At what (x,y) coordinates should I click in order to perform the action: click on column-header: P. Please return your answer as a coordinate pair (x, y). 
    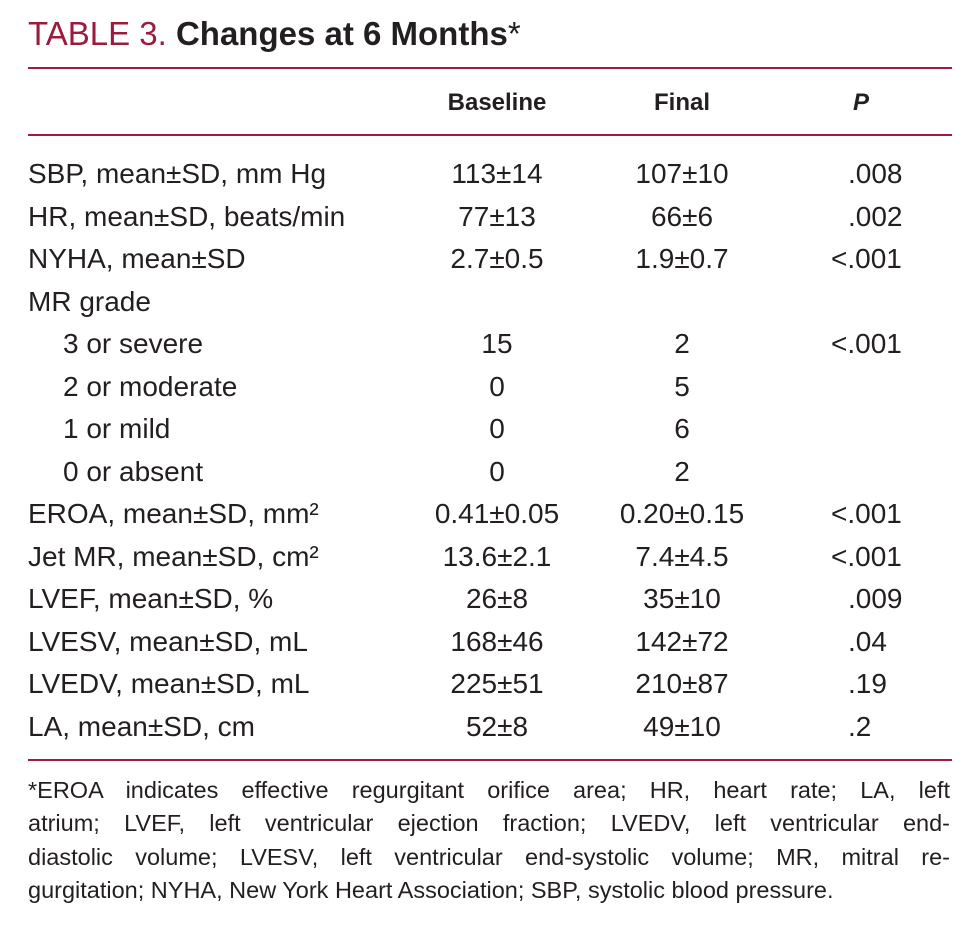
    Looking at the image, I should click on (861, 102).